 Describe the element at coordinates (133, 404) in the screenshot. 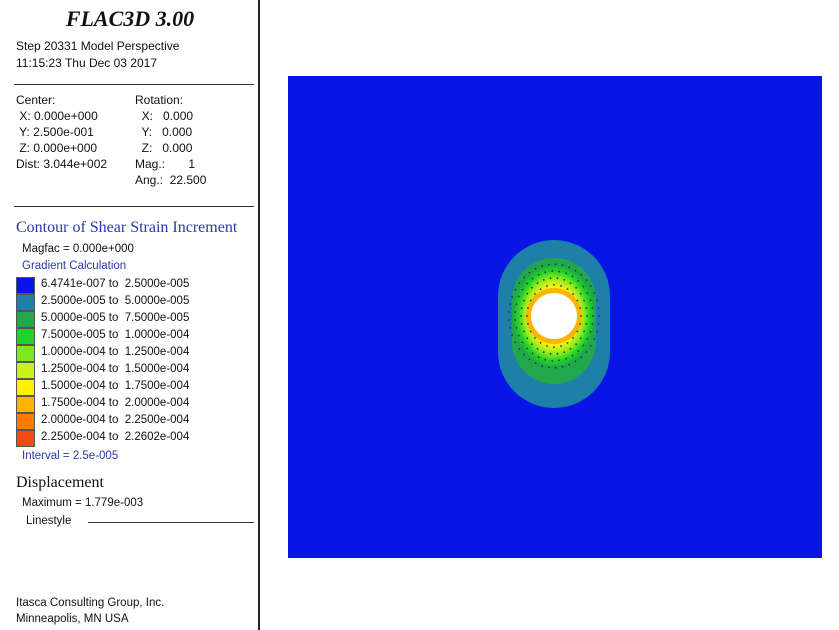

I see `legend-row: 1.7500e-004 to 2.0000e-004` at that location.